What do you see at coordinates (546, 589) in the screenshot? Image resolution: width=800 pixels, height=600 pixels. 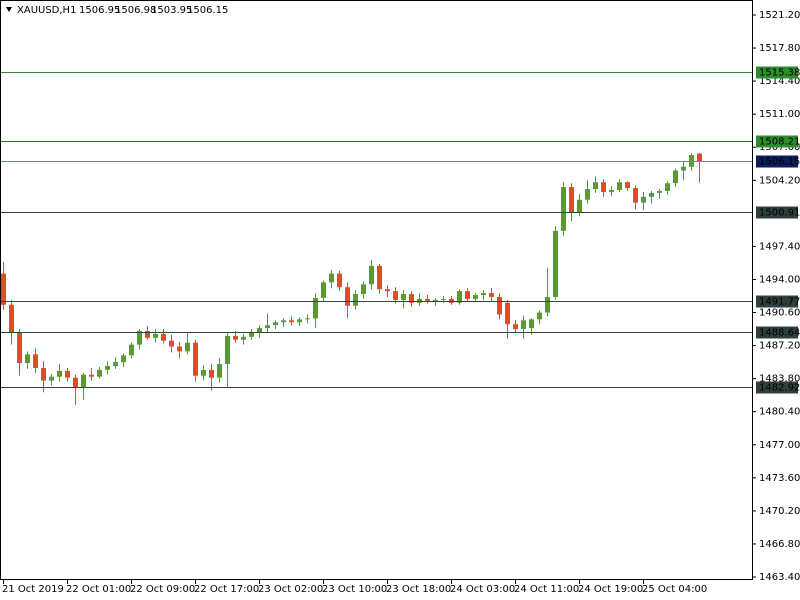 I see `x-tick-label: 24 Oct 11:00` at bounding box center [546, 589].